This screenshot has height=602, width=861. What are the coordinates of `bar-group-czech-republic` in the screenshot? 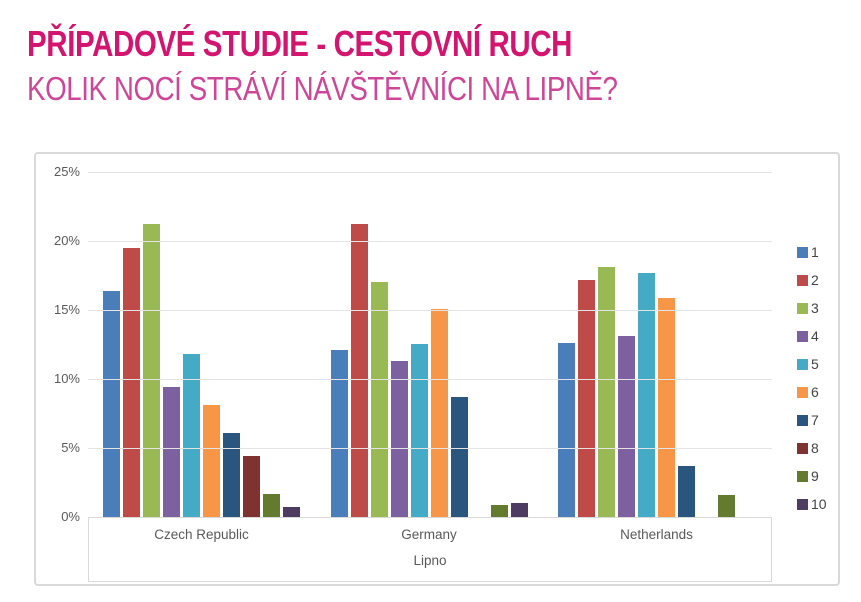 It's located at (201, 344).